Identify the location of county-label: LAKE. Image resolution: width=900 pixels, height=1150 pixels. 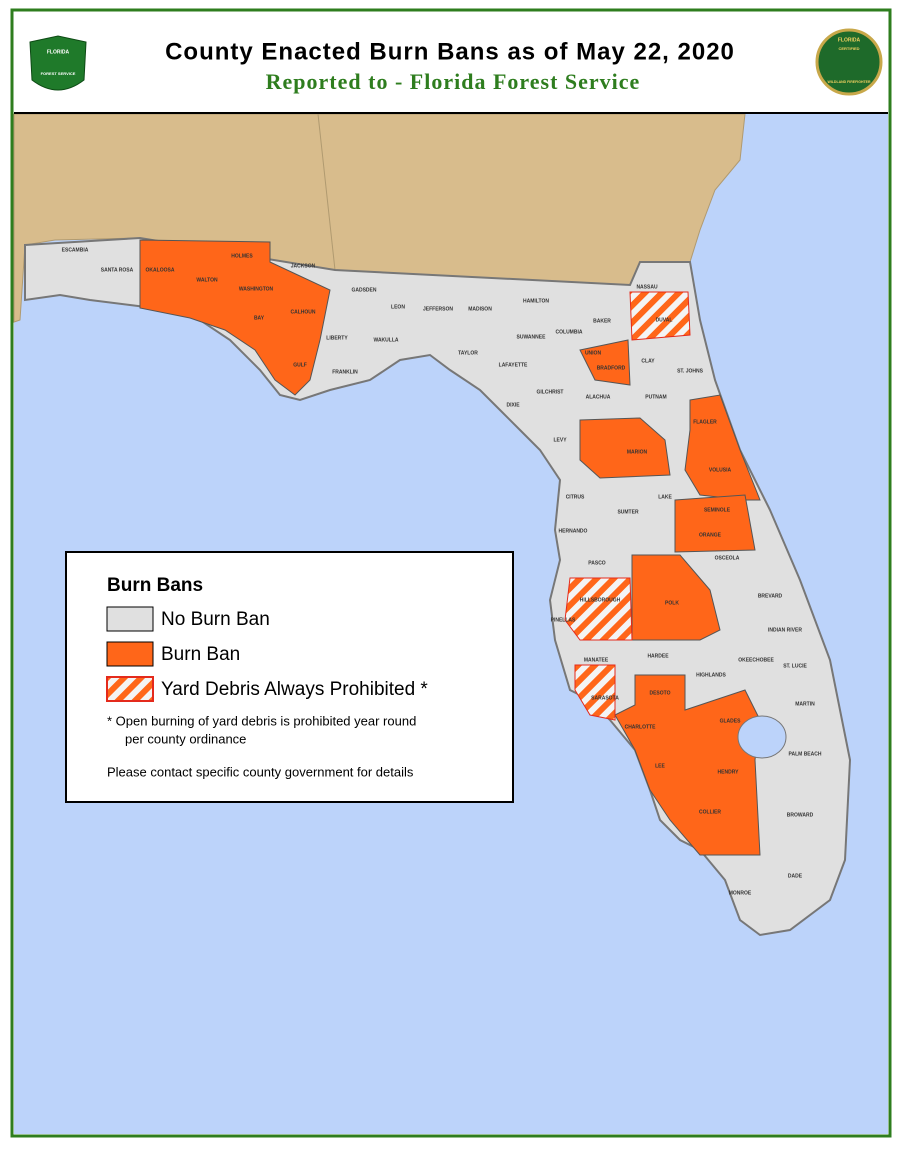
(665, 497).